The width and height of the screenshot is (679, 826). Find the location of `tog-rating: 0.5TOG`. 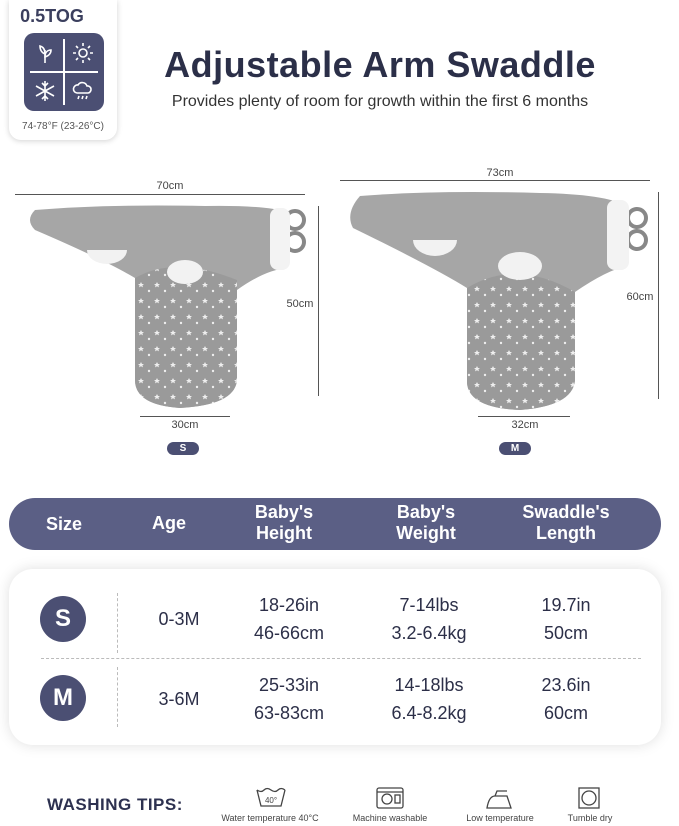

tog-rating: 0.5TOG is located at coordinates (52, 16).